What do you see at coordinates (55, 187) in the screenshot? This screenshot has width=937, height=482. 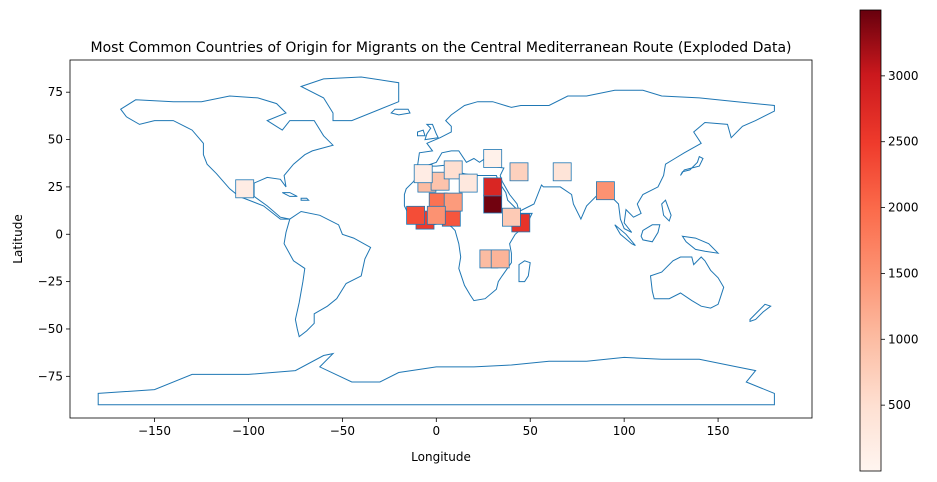 I see `y-tick-label: 25` at bounding box center [55, 187].